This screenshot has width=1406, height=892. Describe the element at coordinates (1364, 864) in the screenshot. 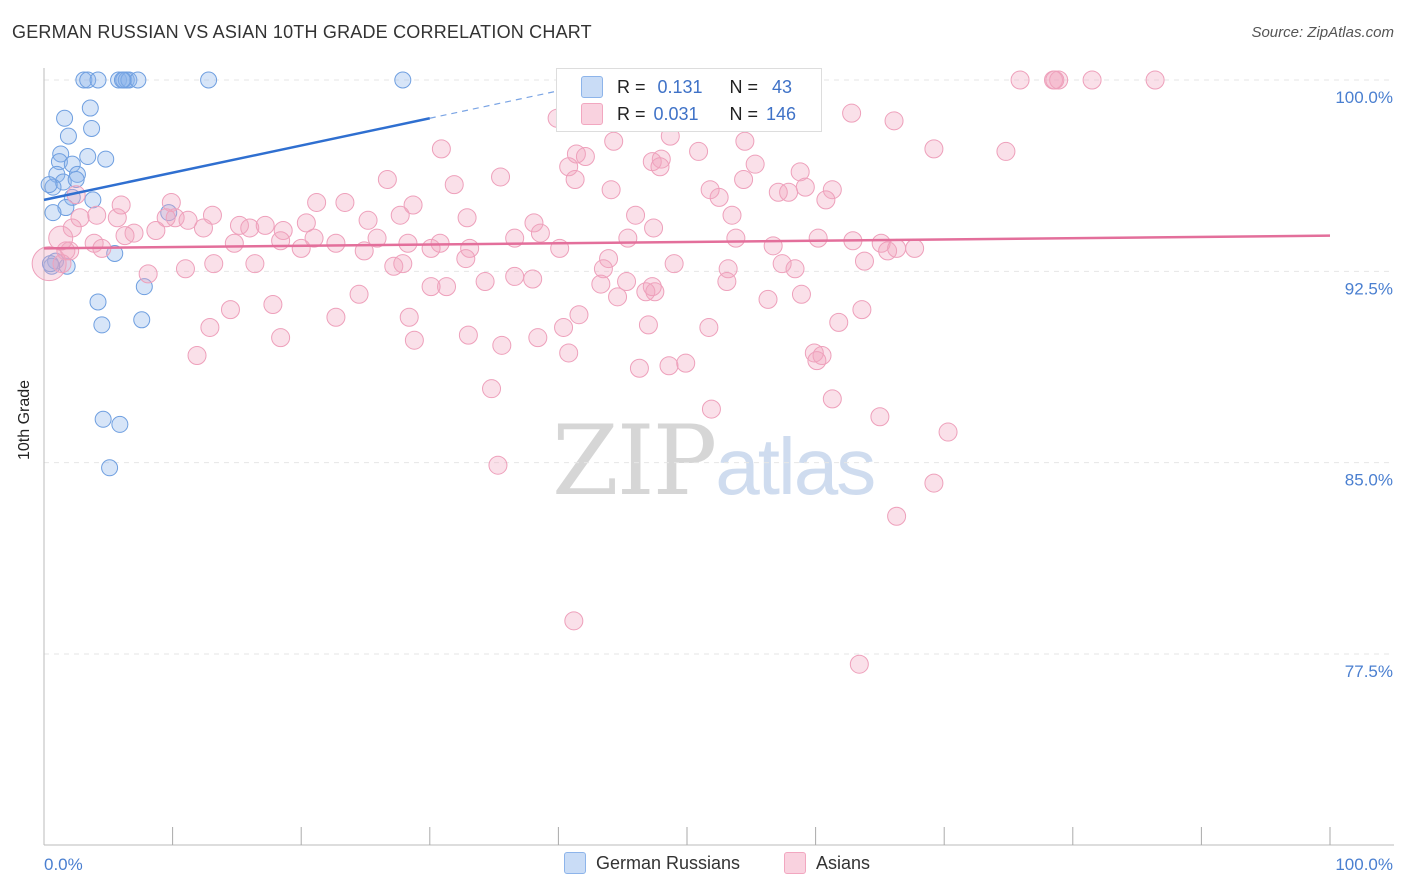

I see `x-tick-label: 100.0%` at that location.